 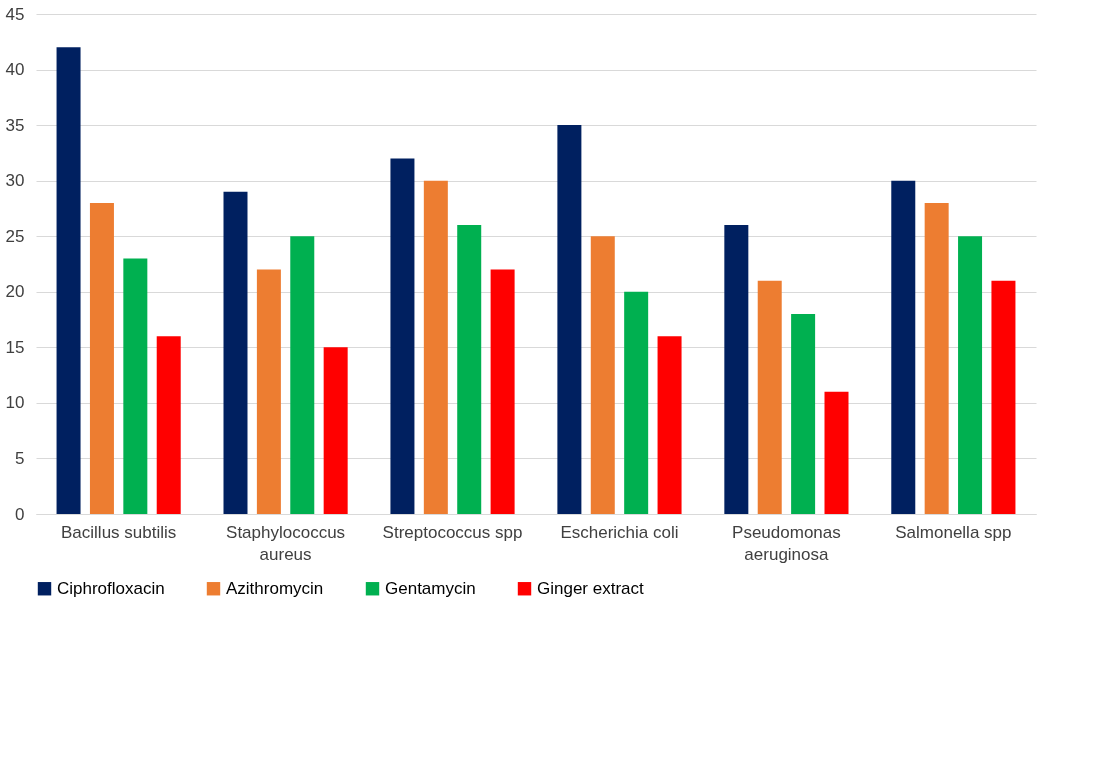 What do you see at coordinates (15, 14) in the screenshot?
I see `y-tick-label: 45` at bounding box center [15, 14].